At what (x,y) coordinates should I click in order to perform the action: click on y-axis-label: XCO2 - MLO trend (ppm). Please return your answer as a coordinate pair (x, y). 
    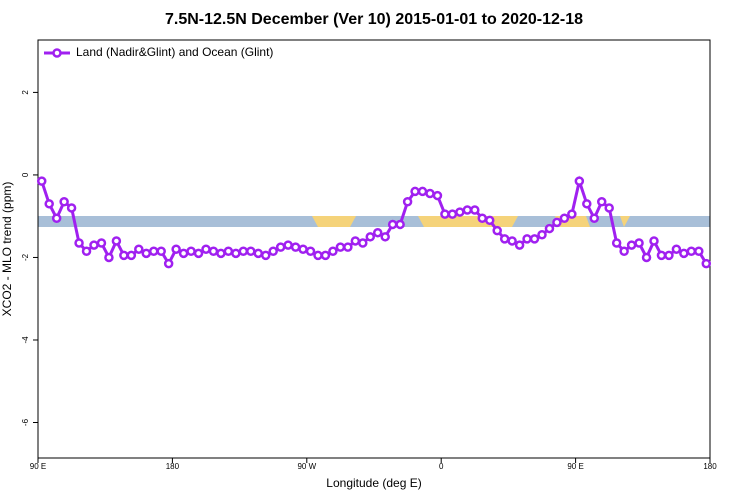
    Looking at the image, I should click on (7, 249).